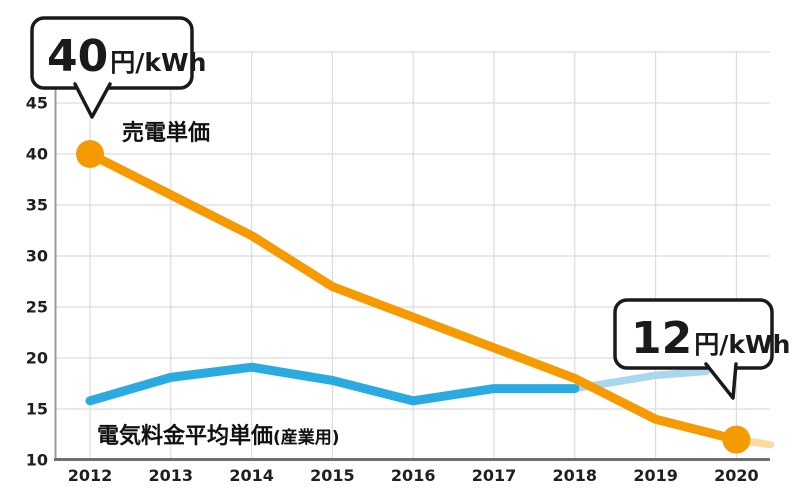 The width and height of the screenshot is (800, 500). What do you see at coordinates (641, 380) in the screenshot?
I see `series-line-projection` at bounding box center [641, 380].